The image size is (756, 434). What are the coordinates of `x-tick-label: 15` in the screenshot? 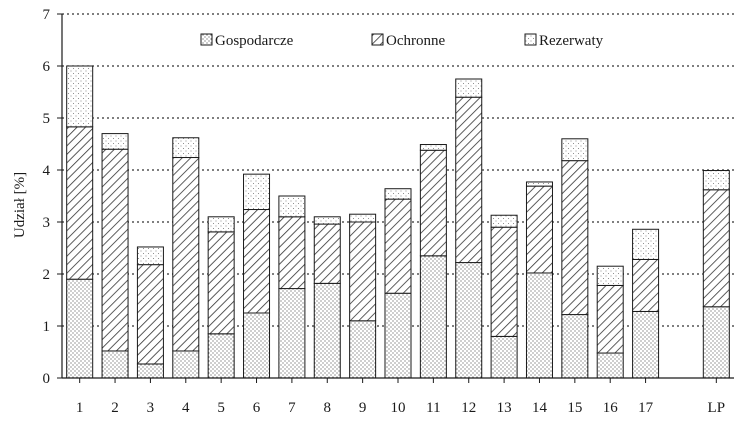 It's located at (574, 408).